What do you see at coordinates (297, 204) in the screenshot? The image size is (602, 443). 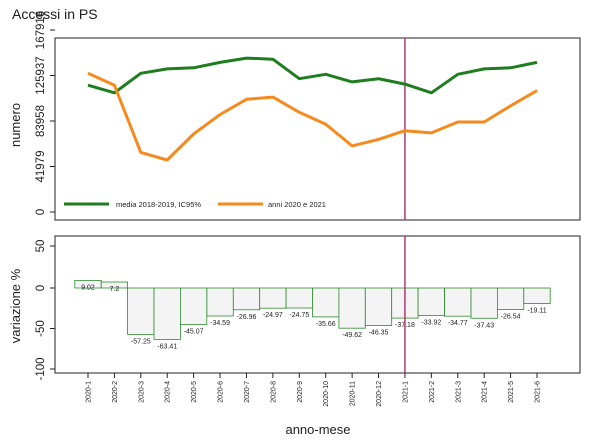 I see `legend-label-2: anni 2020 e 2021` at bounding box center [297, 204].